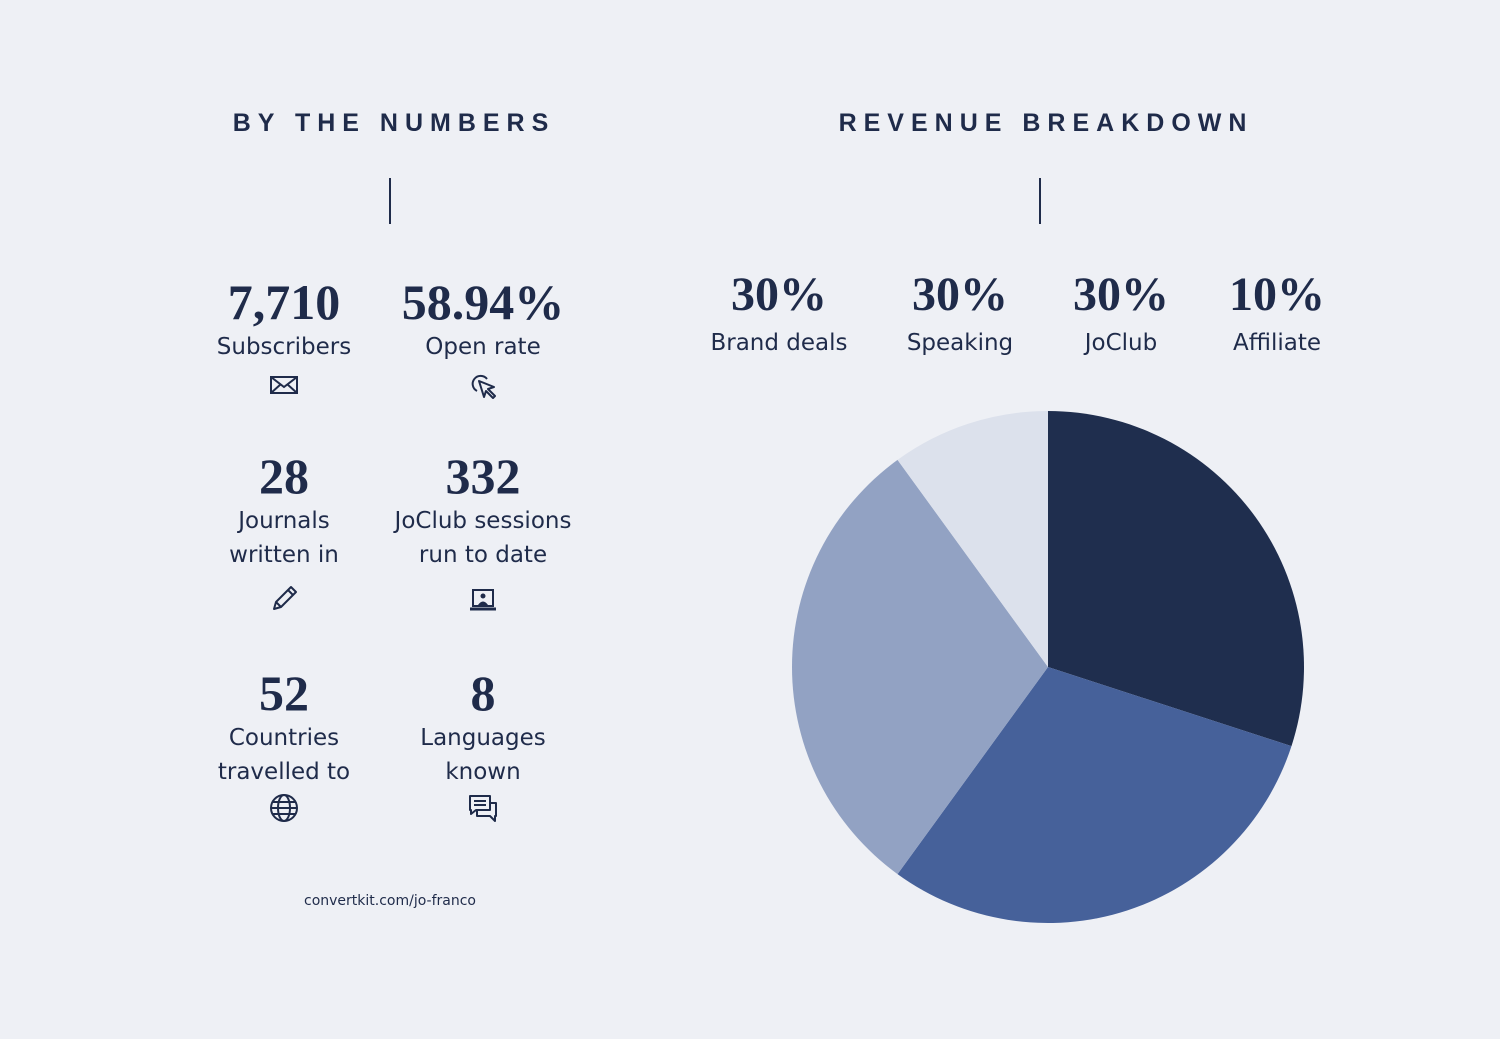 This screenshot has width=1500, height=1039. What do you see at coordinates (284, 755) in the screenshot?
I see `stat-label: Countries travelled to` at bounding box center [284, 755].